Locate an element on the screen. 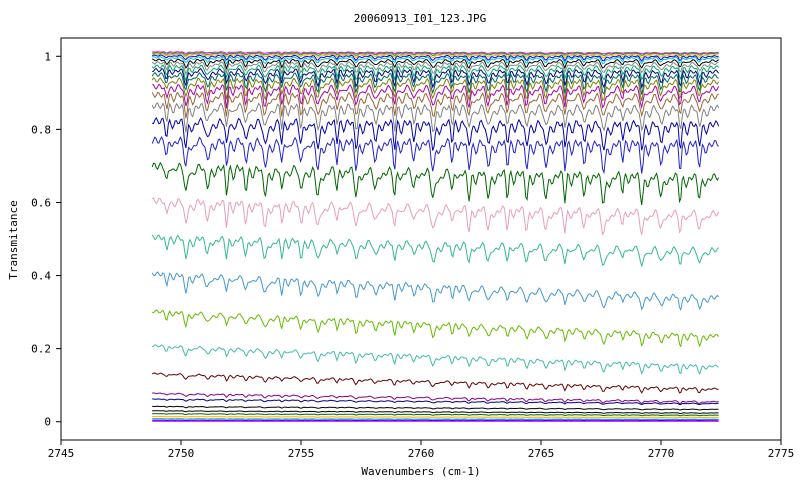 The image size is (800, 484). y-tick-label: 0.8 is located at coordinates (41, 129).